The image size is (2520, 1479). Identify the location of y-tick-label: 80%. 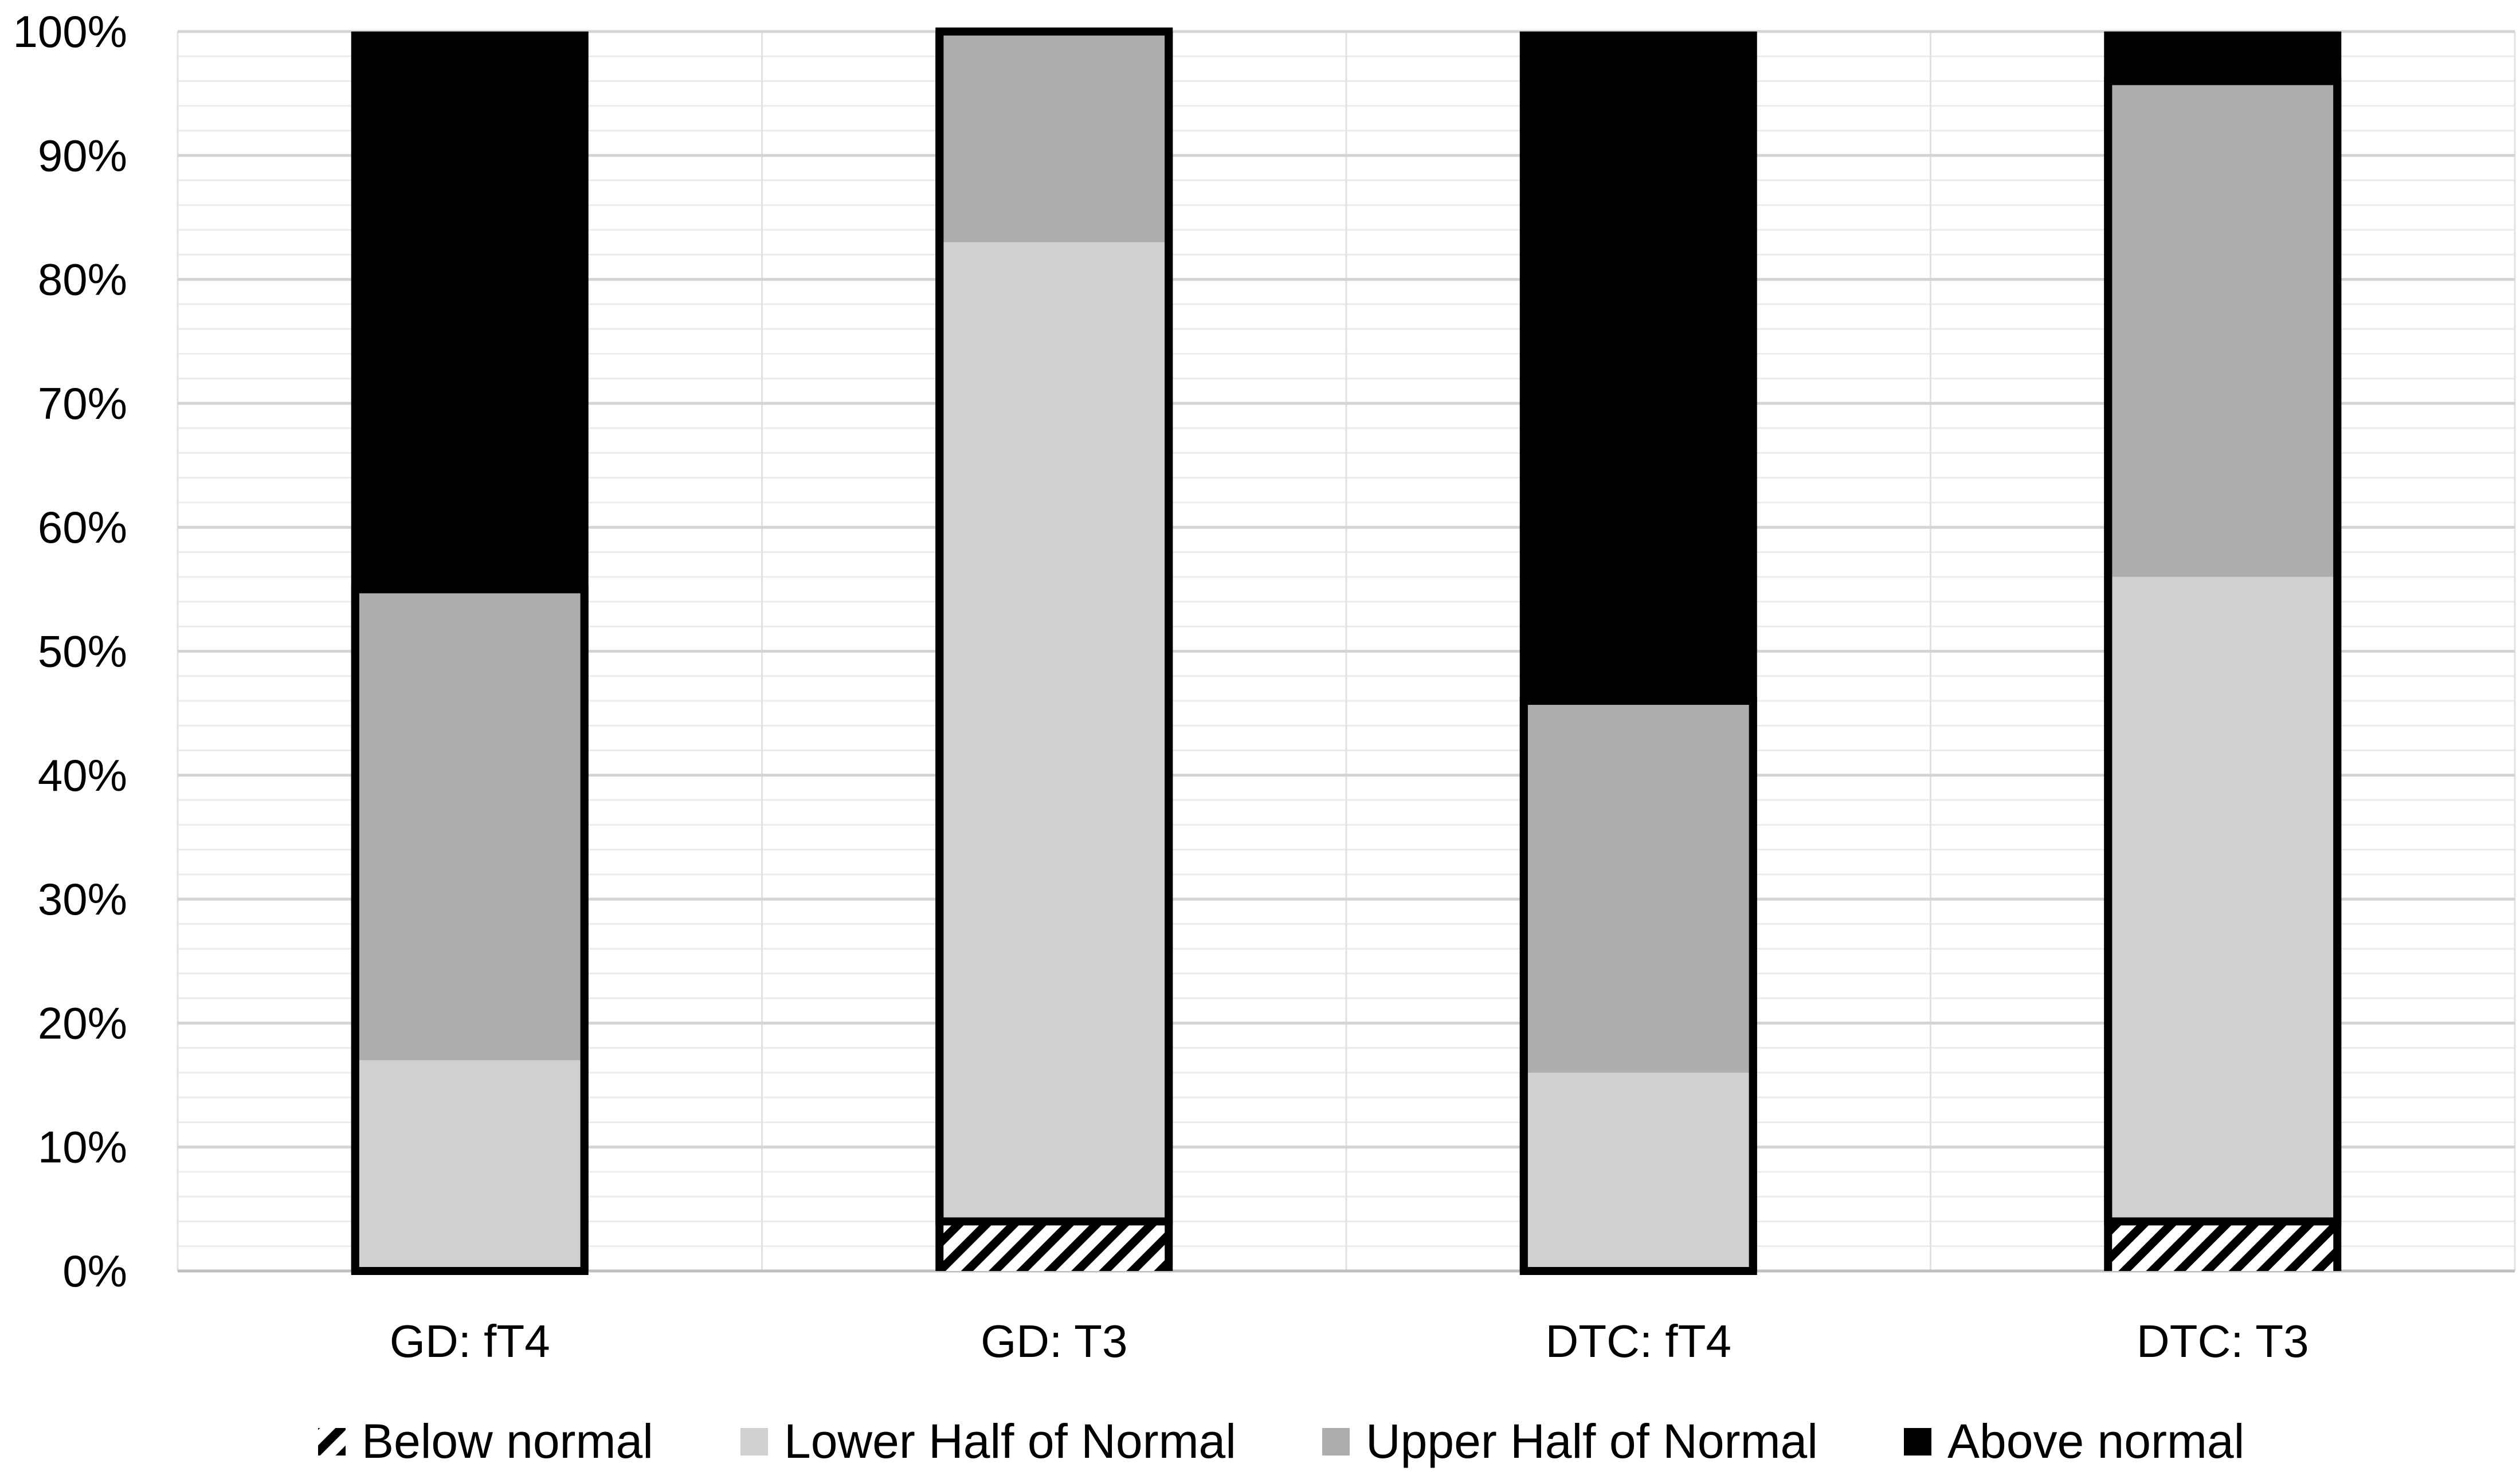
(82, 279).